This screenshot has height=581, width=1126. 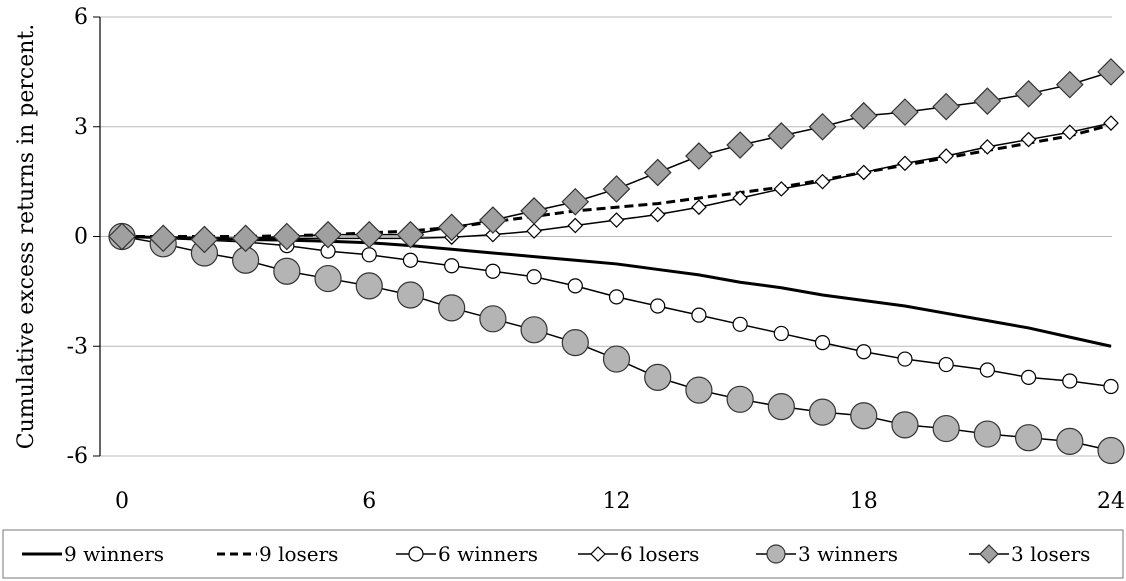 What do you see at coordinates (1111, 501) in the screenshot?
I see `x-tick-label: 24` at bounding box center [1111, 501].